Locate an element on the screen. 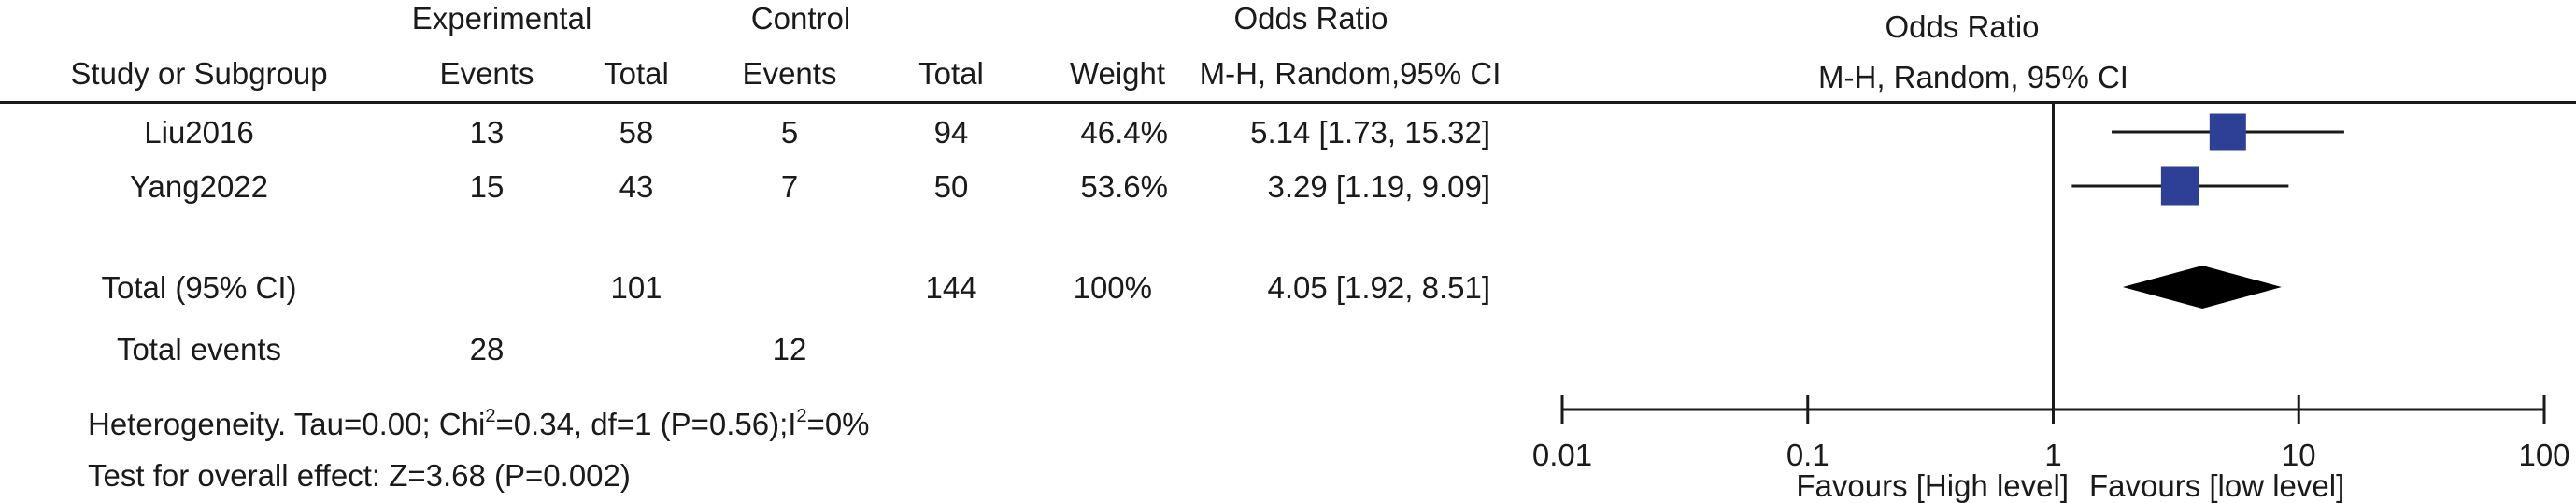 Image resolution: width=2576 pixels, height=503 pixels. total-exp-header: Total is located at coordinates (637, 73).